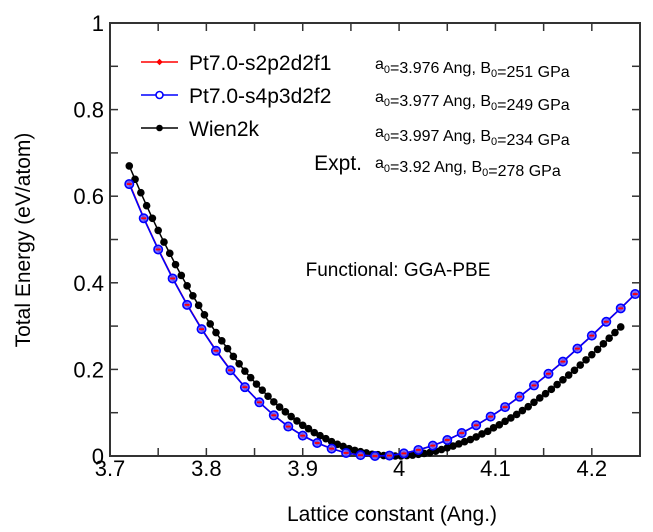  What do you see at coordinates (533, 140) in the screenshot?
I see `fit-text-part: =234 GPa` at bounding box center [533, 140].